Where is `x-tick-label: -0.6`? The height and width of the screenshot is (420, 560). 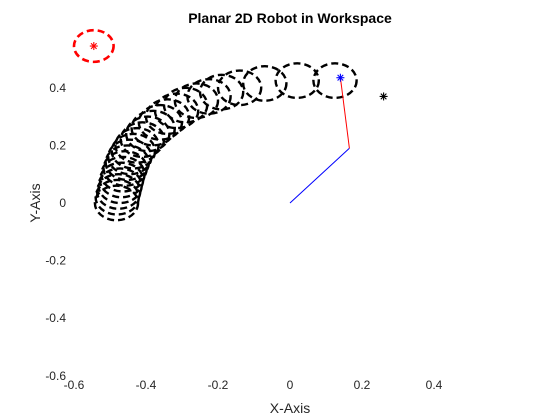 x-tick-label: -0.6 is located at coordinates (74, 385).